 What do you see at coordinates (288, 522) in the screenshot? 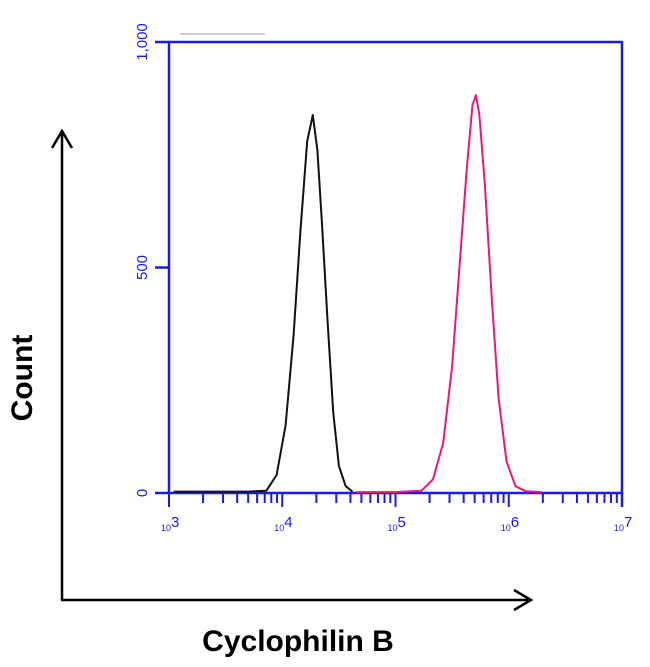
I see `x-tick-exponent: 4` at bounding box center [288, 522].